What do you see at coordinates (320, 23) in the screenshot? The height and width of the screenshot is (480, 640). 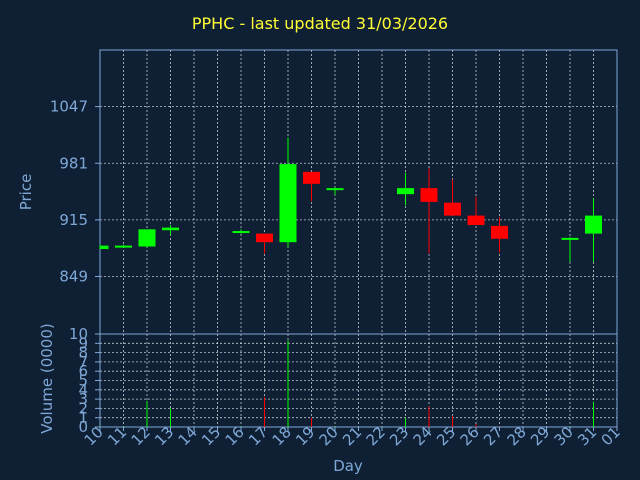 I see `chart-title: PPHC - last updated 31/03/2026` at bounding box center [320, 23].